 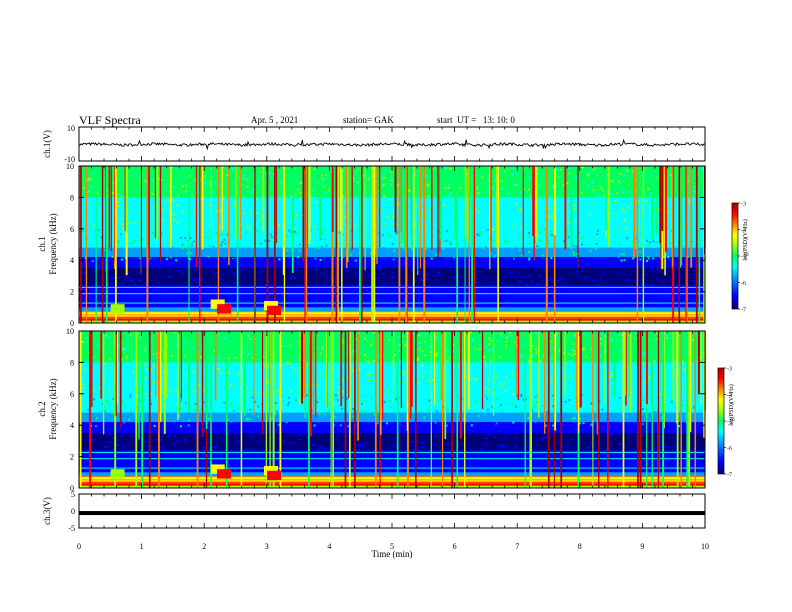 I want to click on xtick-label: 7, so click(x=517, y=546).